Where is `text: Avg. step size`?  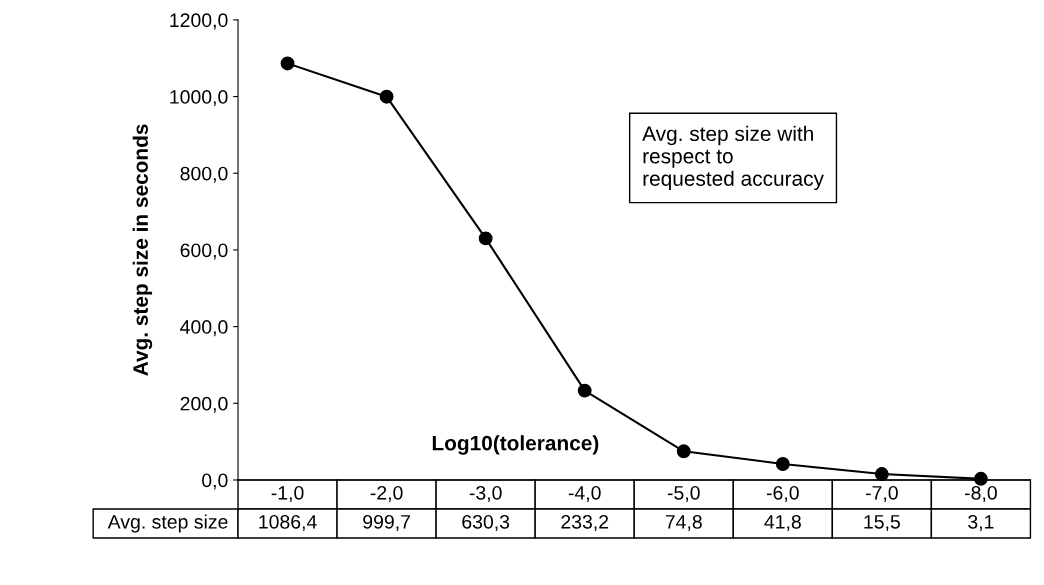
text: Avg. step size is located at coordinates (167, 523).